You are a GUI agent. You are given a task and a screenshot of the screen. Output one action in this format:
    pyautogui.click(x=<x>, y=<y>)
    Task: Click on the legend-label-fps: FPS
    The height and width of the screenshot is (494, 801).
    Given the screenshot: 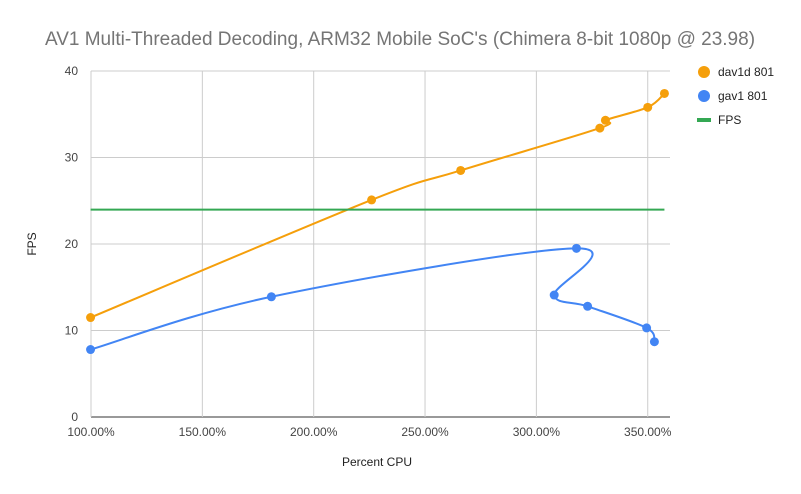 What is the action you would take?
    pyautogui.click(x=729, y=120)
    